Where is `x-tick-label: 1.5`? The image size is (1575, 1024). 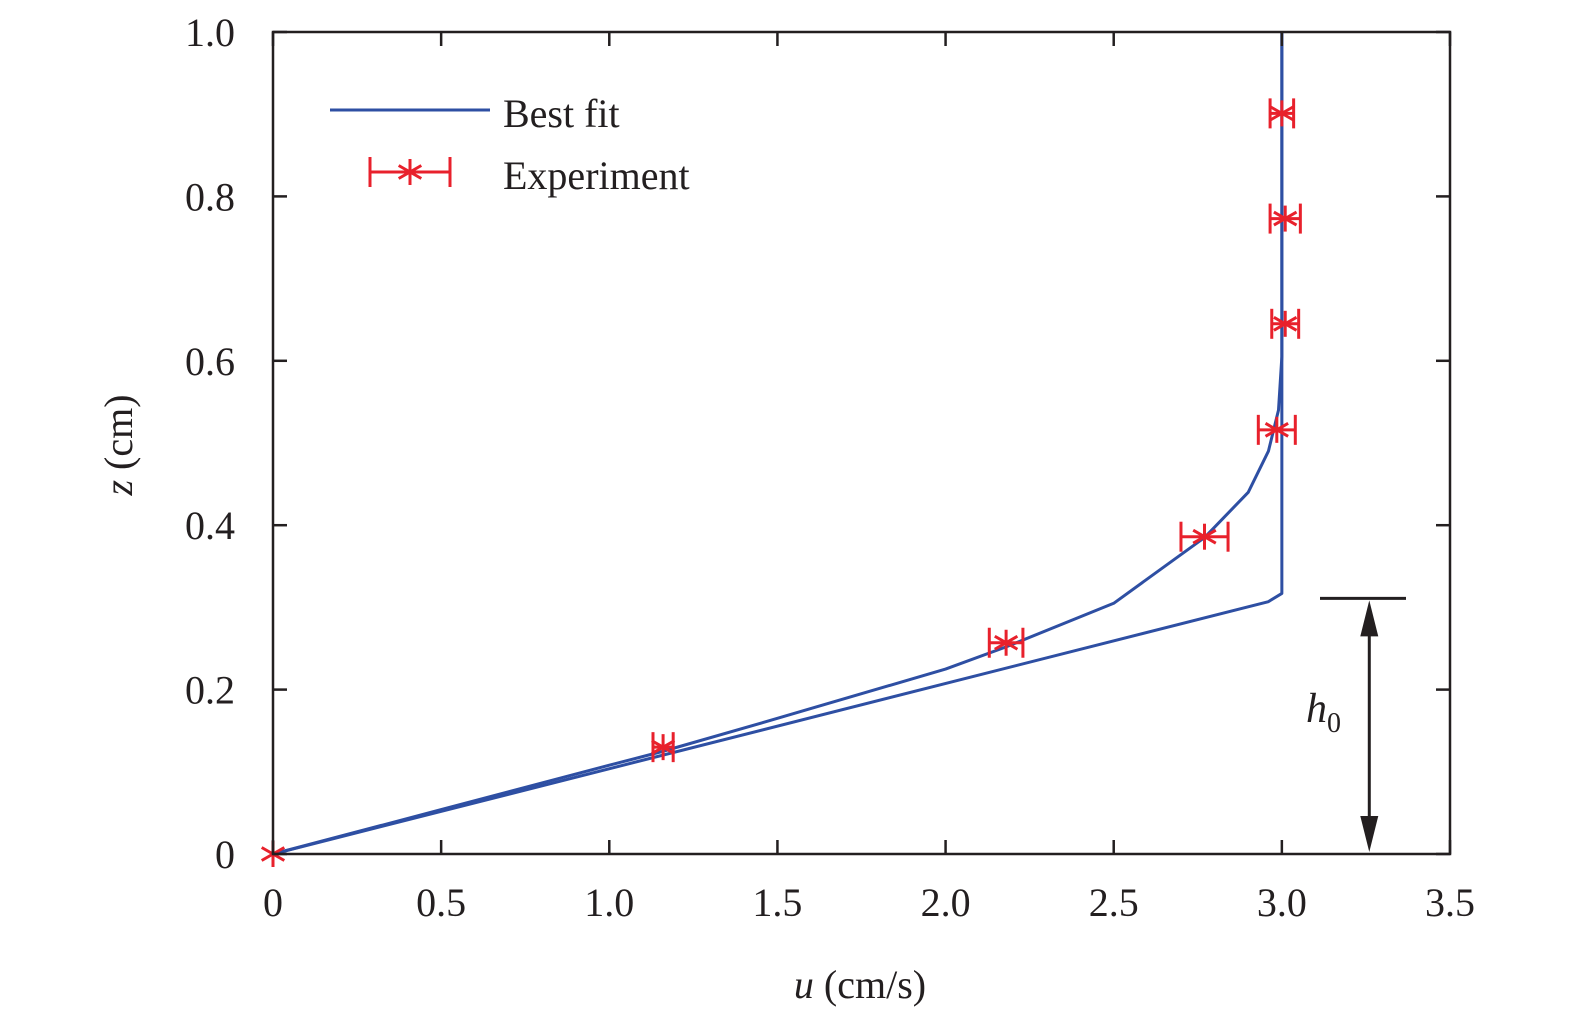
x-tick-label: 1.5 is located at coordinates (777, 902).